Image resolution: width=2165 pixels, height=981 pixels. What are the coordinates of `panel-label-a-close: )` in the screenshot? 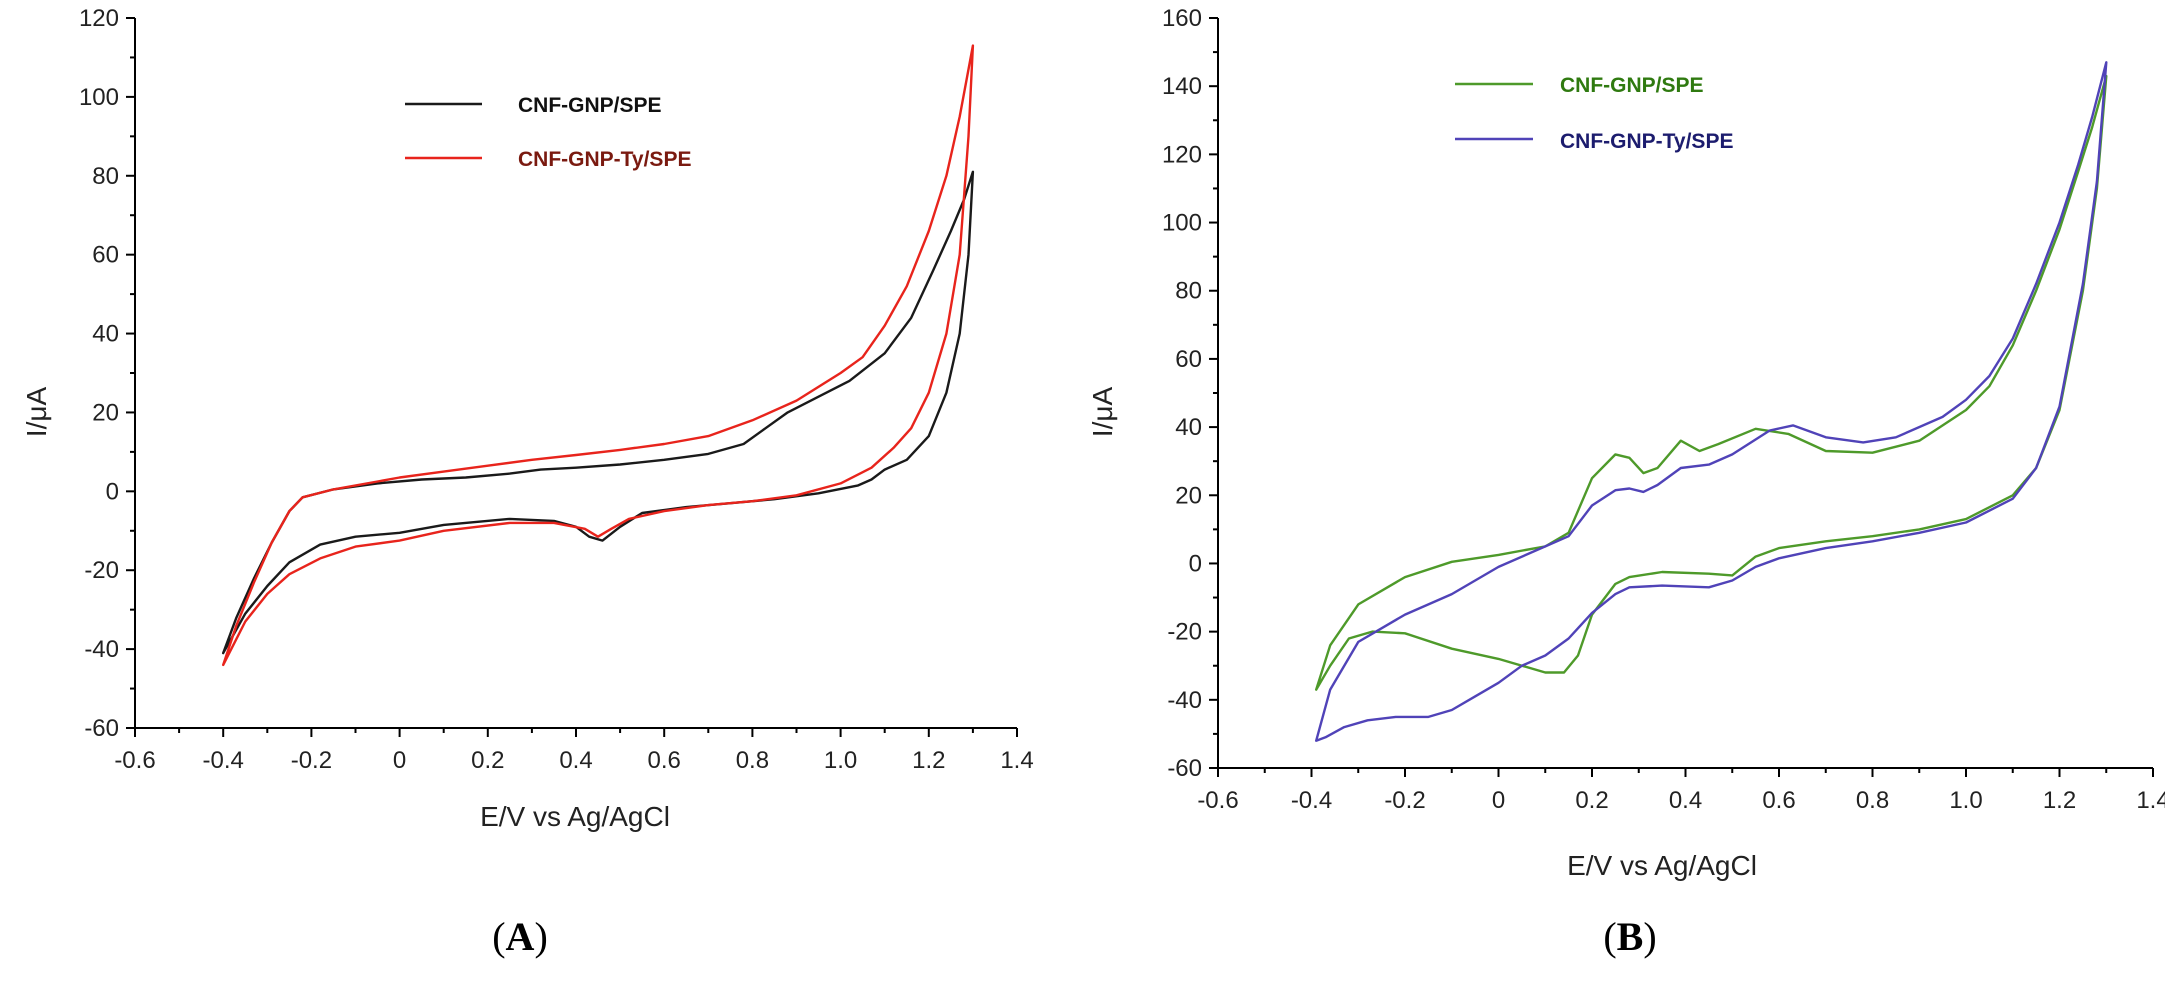 It's located at (540, 936).